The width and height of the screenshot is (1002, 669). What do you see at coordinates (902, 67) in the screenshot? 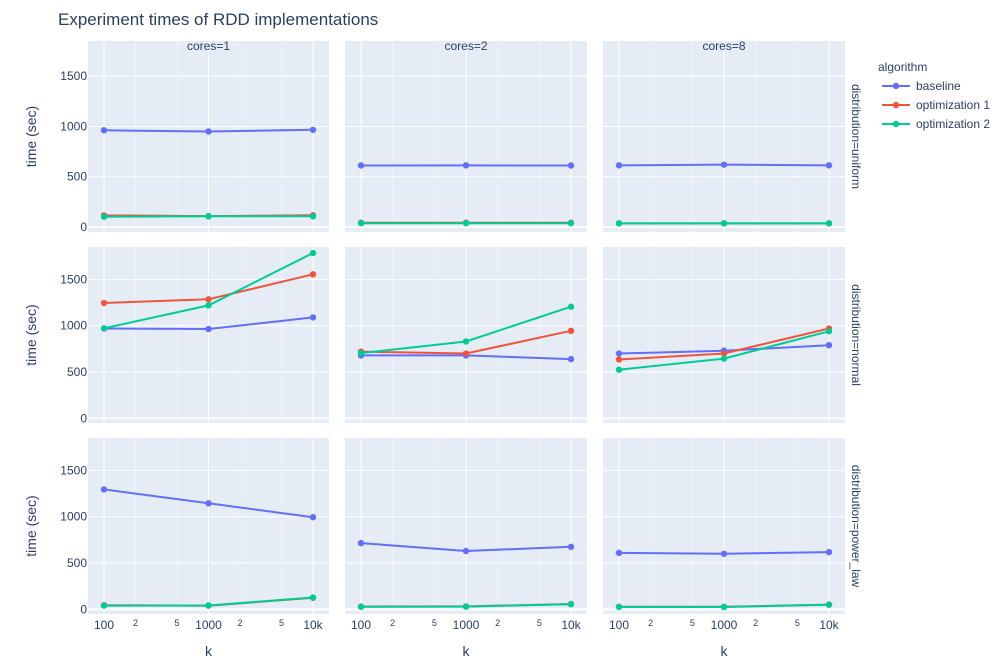
I see `legend-title: algorithm` at bounding box center [902, 67].